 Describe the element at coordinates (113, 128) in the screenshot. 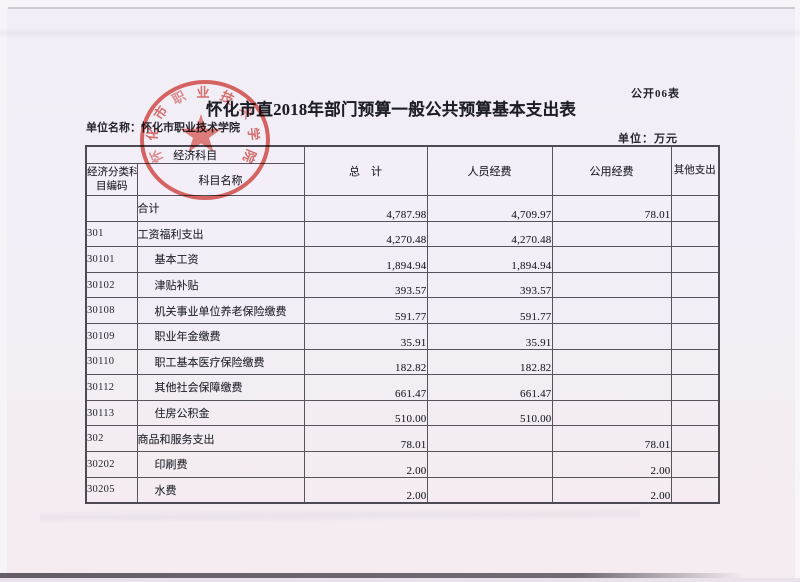

I see `unit-name-label: 单位名称：` at that location.